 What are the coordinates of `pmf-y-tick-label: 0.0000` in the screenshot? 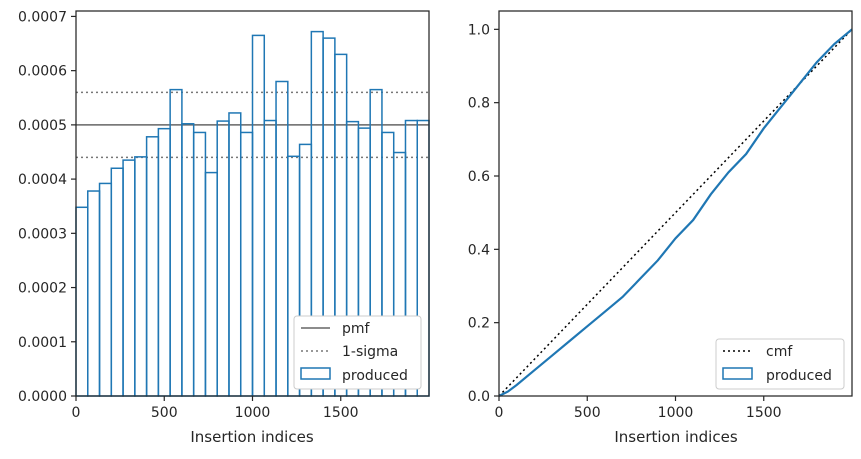 It's located at (42, 397).